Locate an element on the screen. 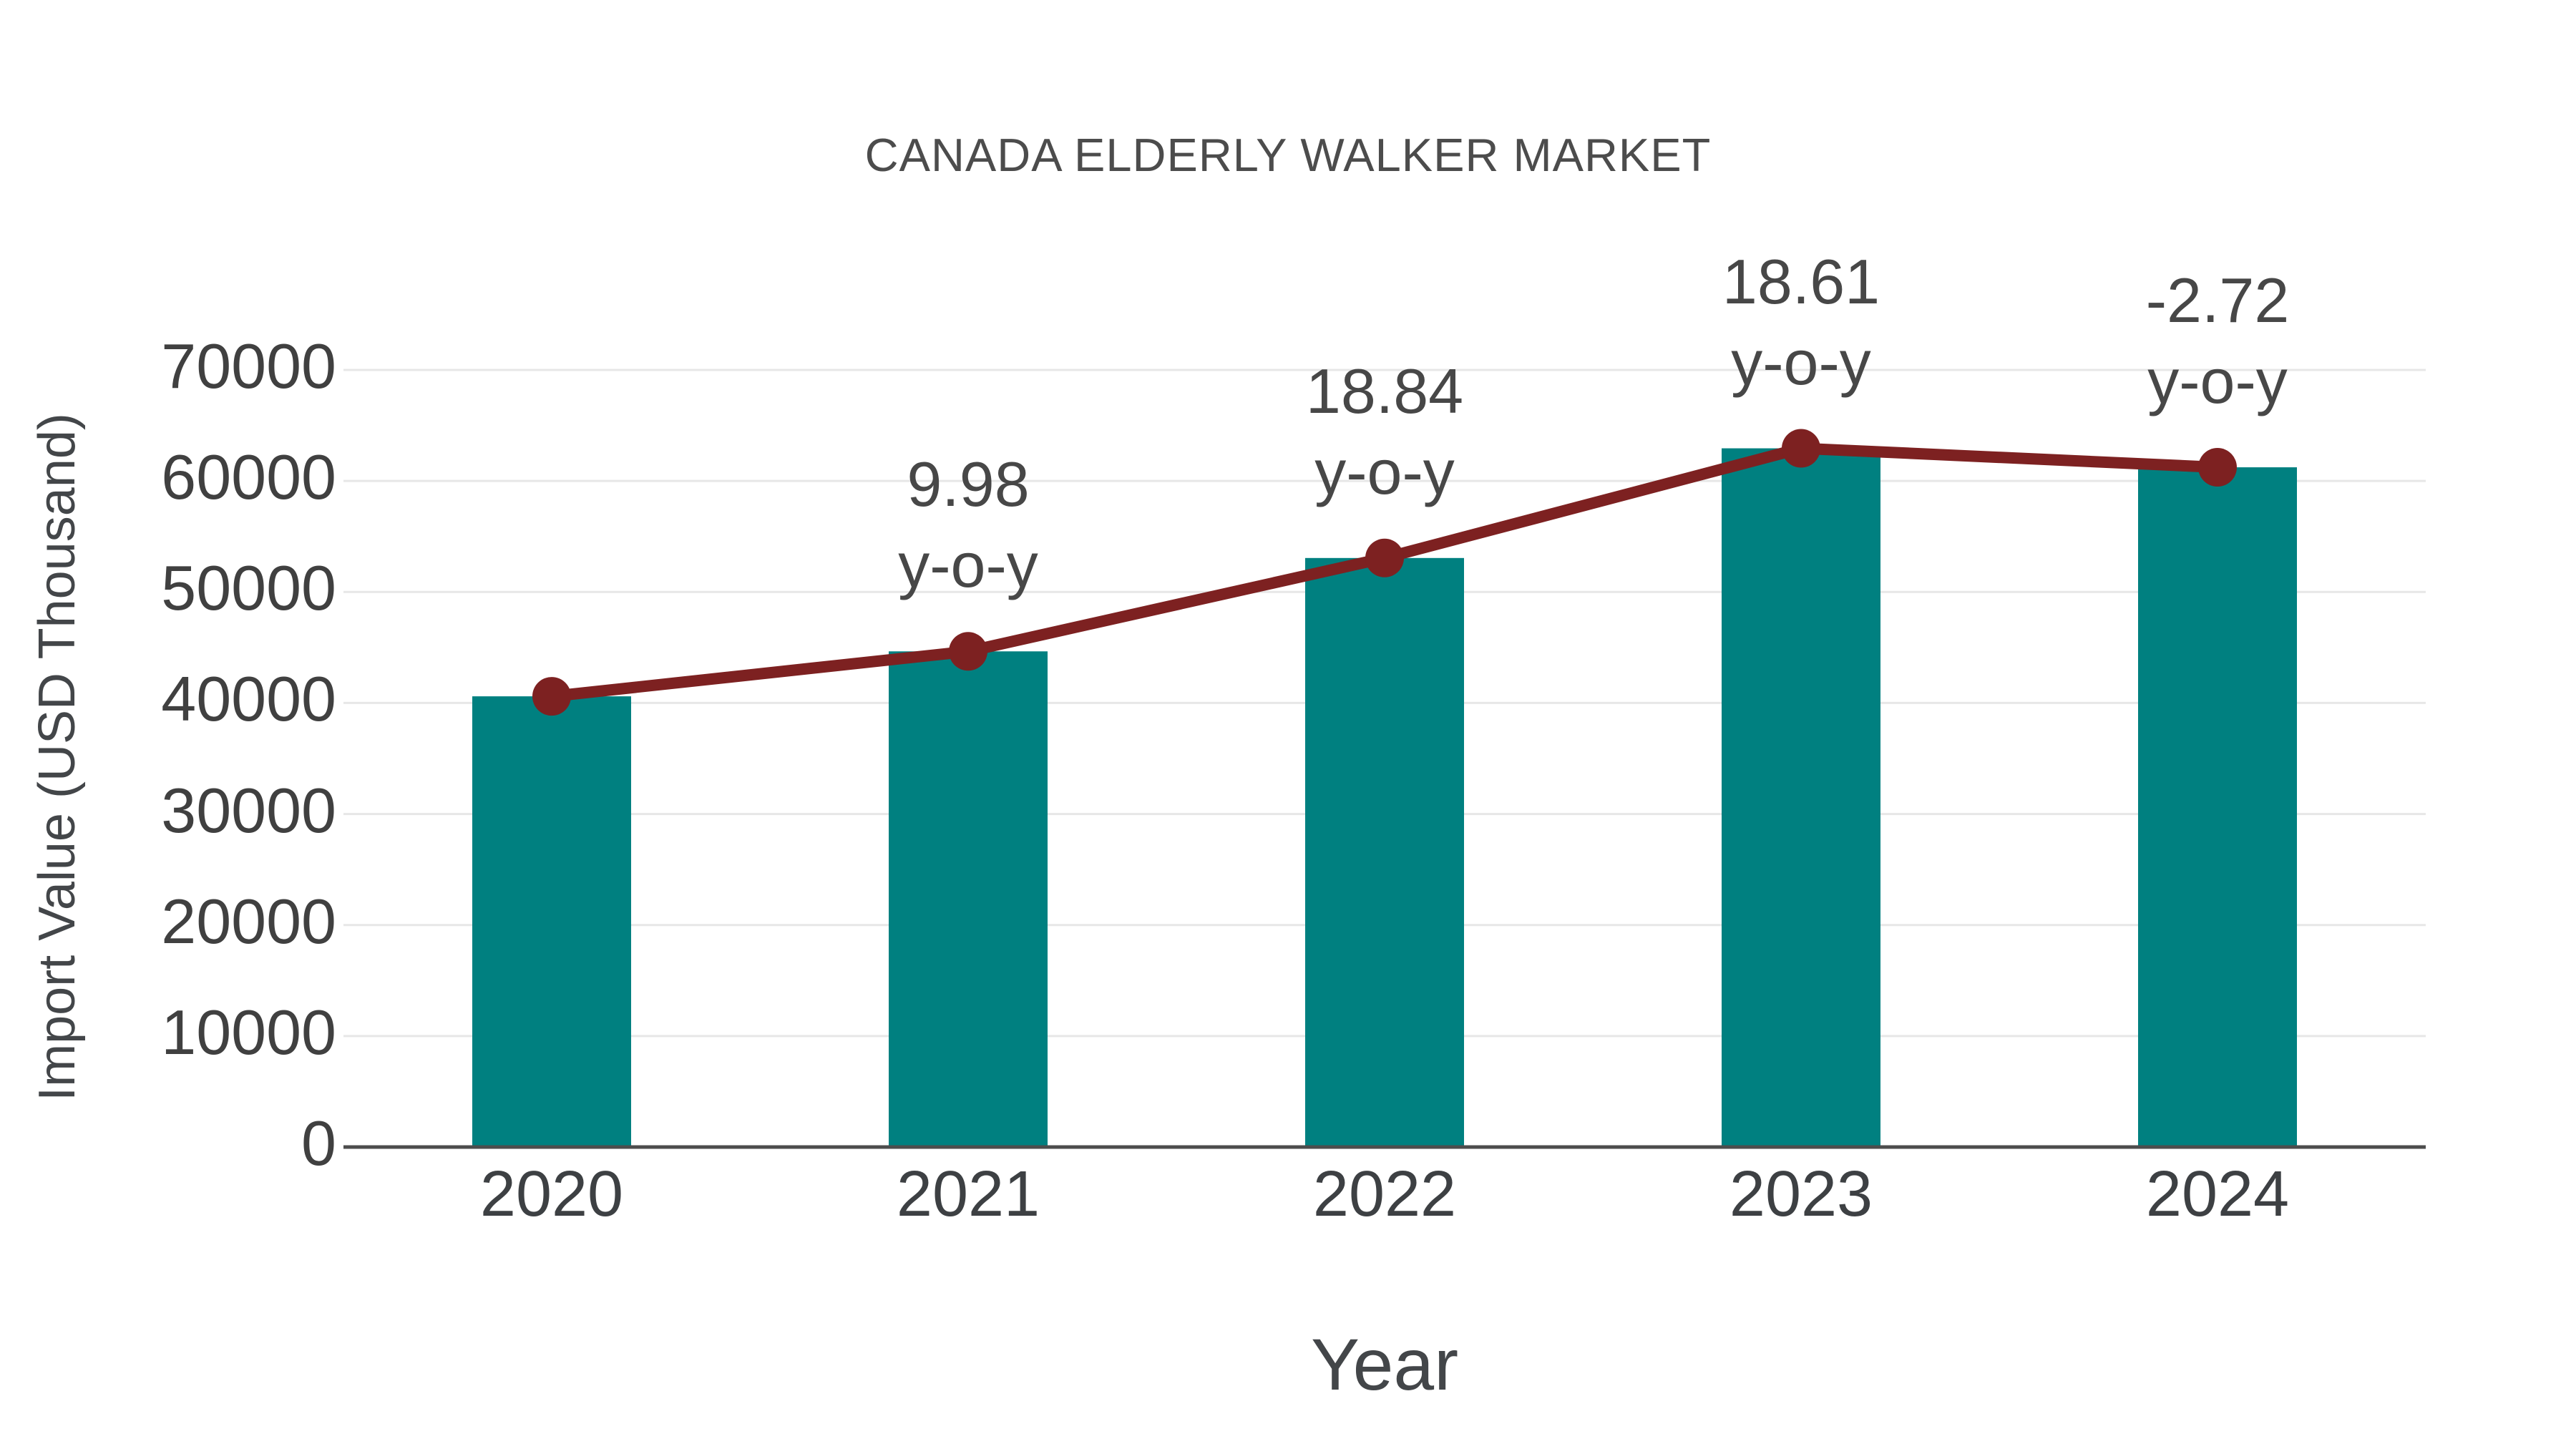 This screenshot has height=1449, width=2576. y-tick-label-30000: 30000 is located at coordinates (248, 810).